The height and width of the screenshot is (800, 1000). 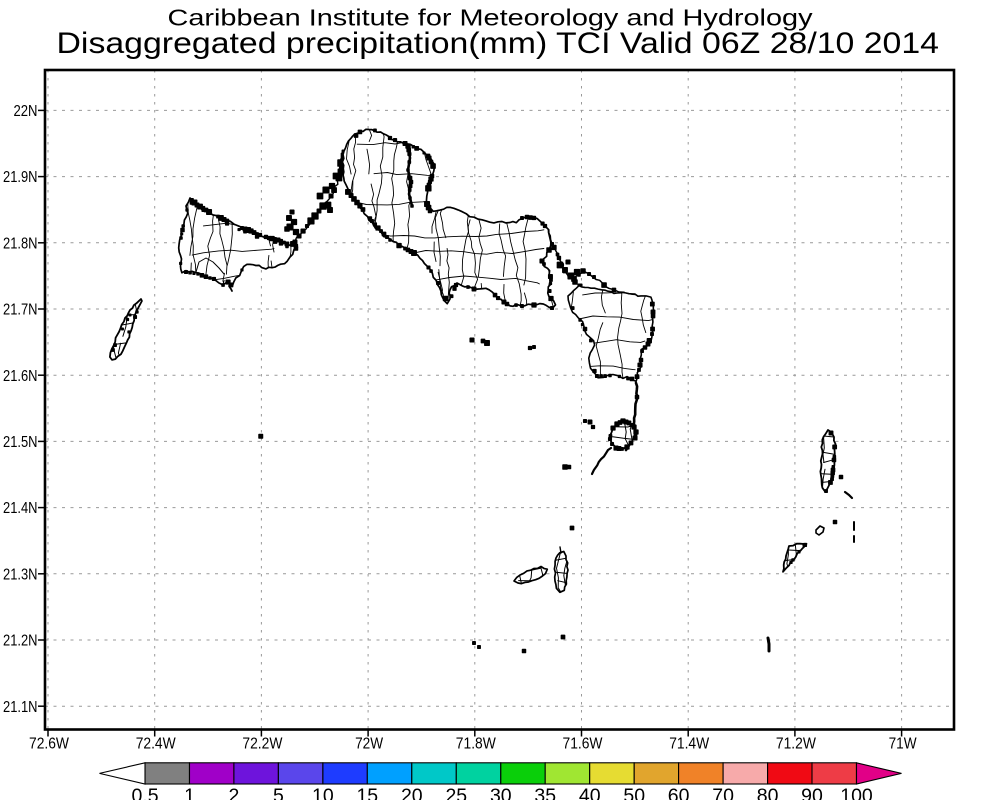 I want to click on svg-text: 1, so click(x=189, y=792).